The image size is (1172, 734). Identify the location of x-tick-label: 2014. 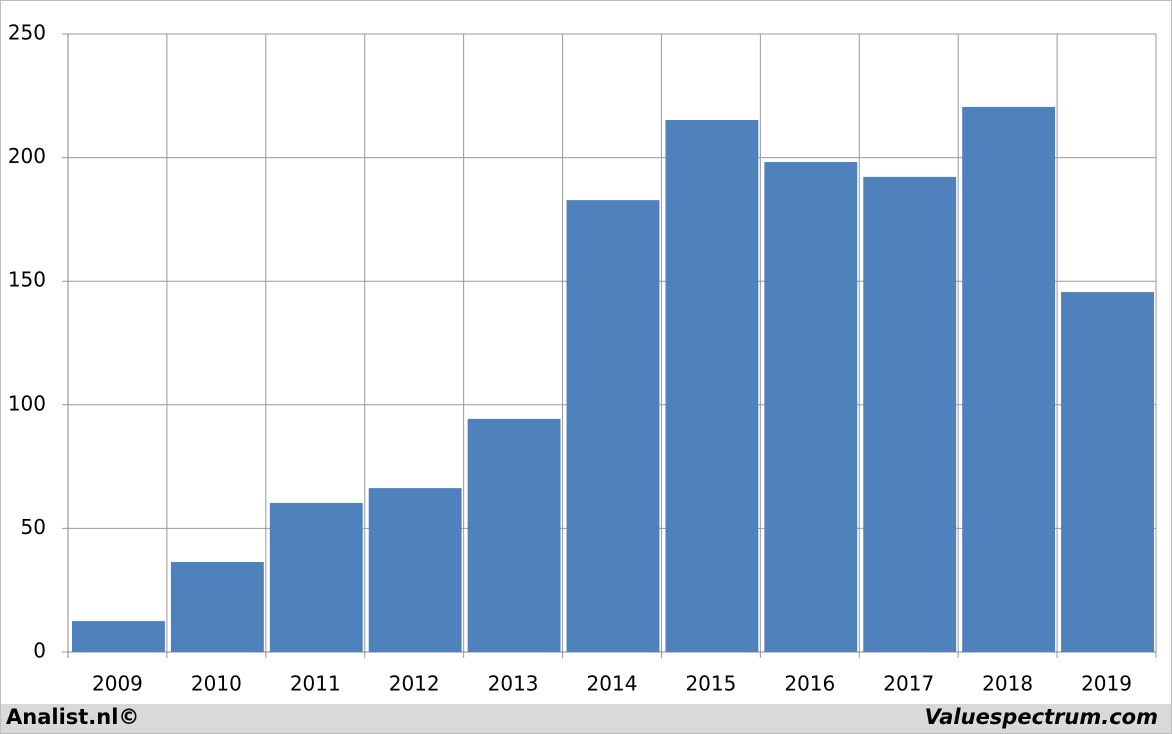
(612, 684).